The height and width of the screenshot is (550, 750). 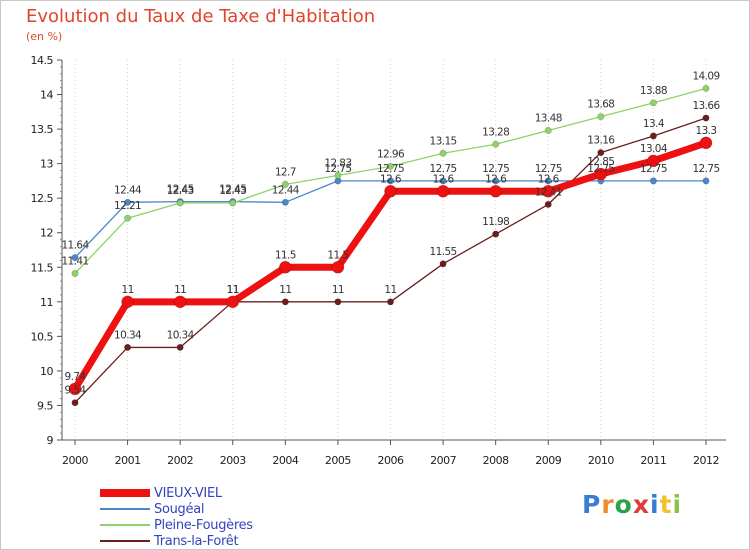 I want to click on legend-label: Sougéal, so click(x=179, y=509).